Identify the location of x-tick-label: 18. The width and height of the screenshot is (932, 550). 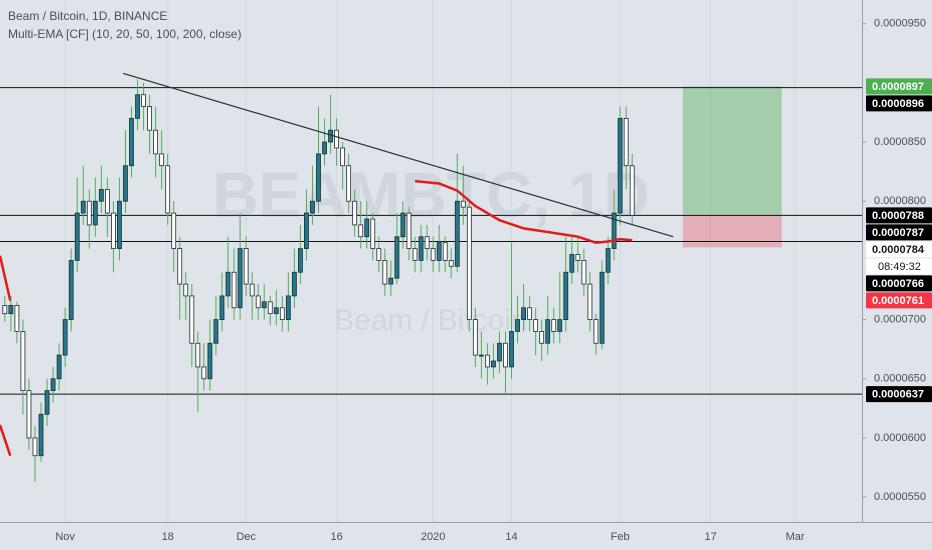
(168, 537).